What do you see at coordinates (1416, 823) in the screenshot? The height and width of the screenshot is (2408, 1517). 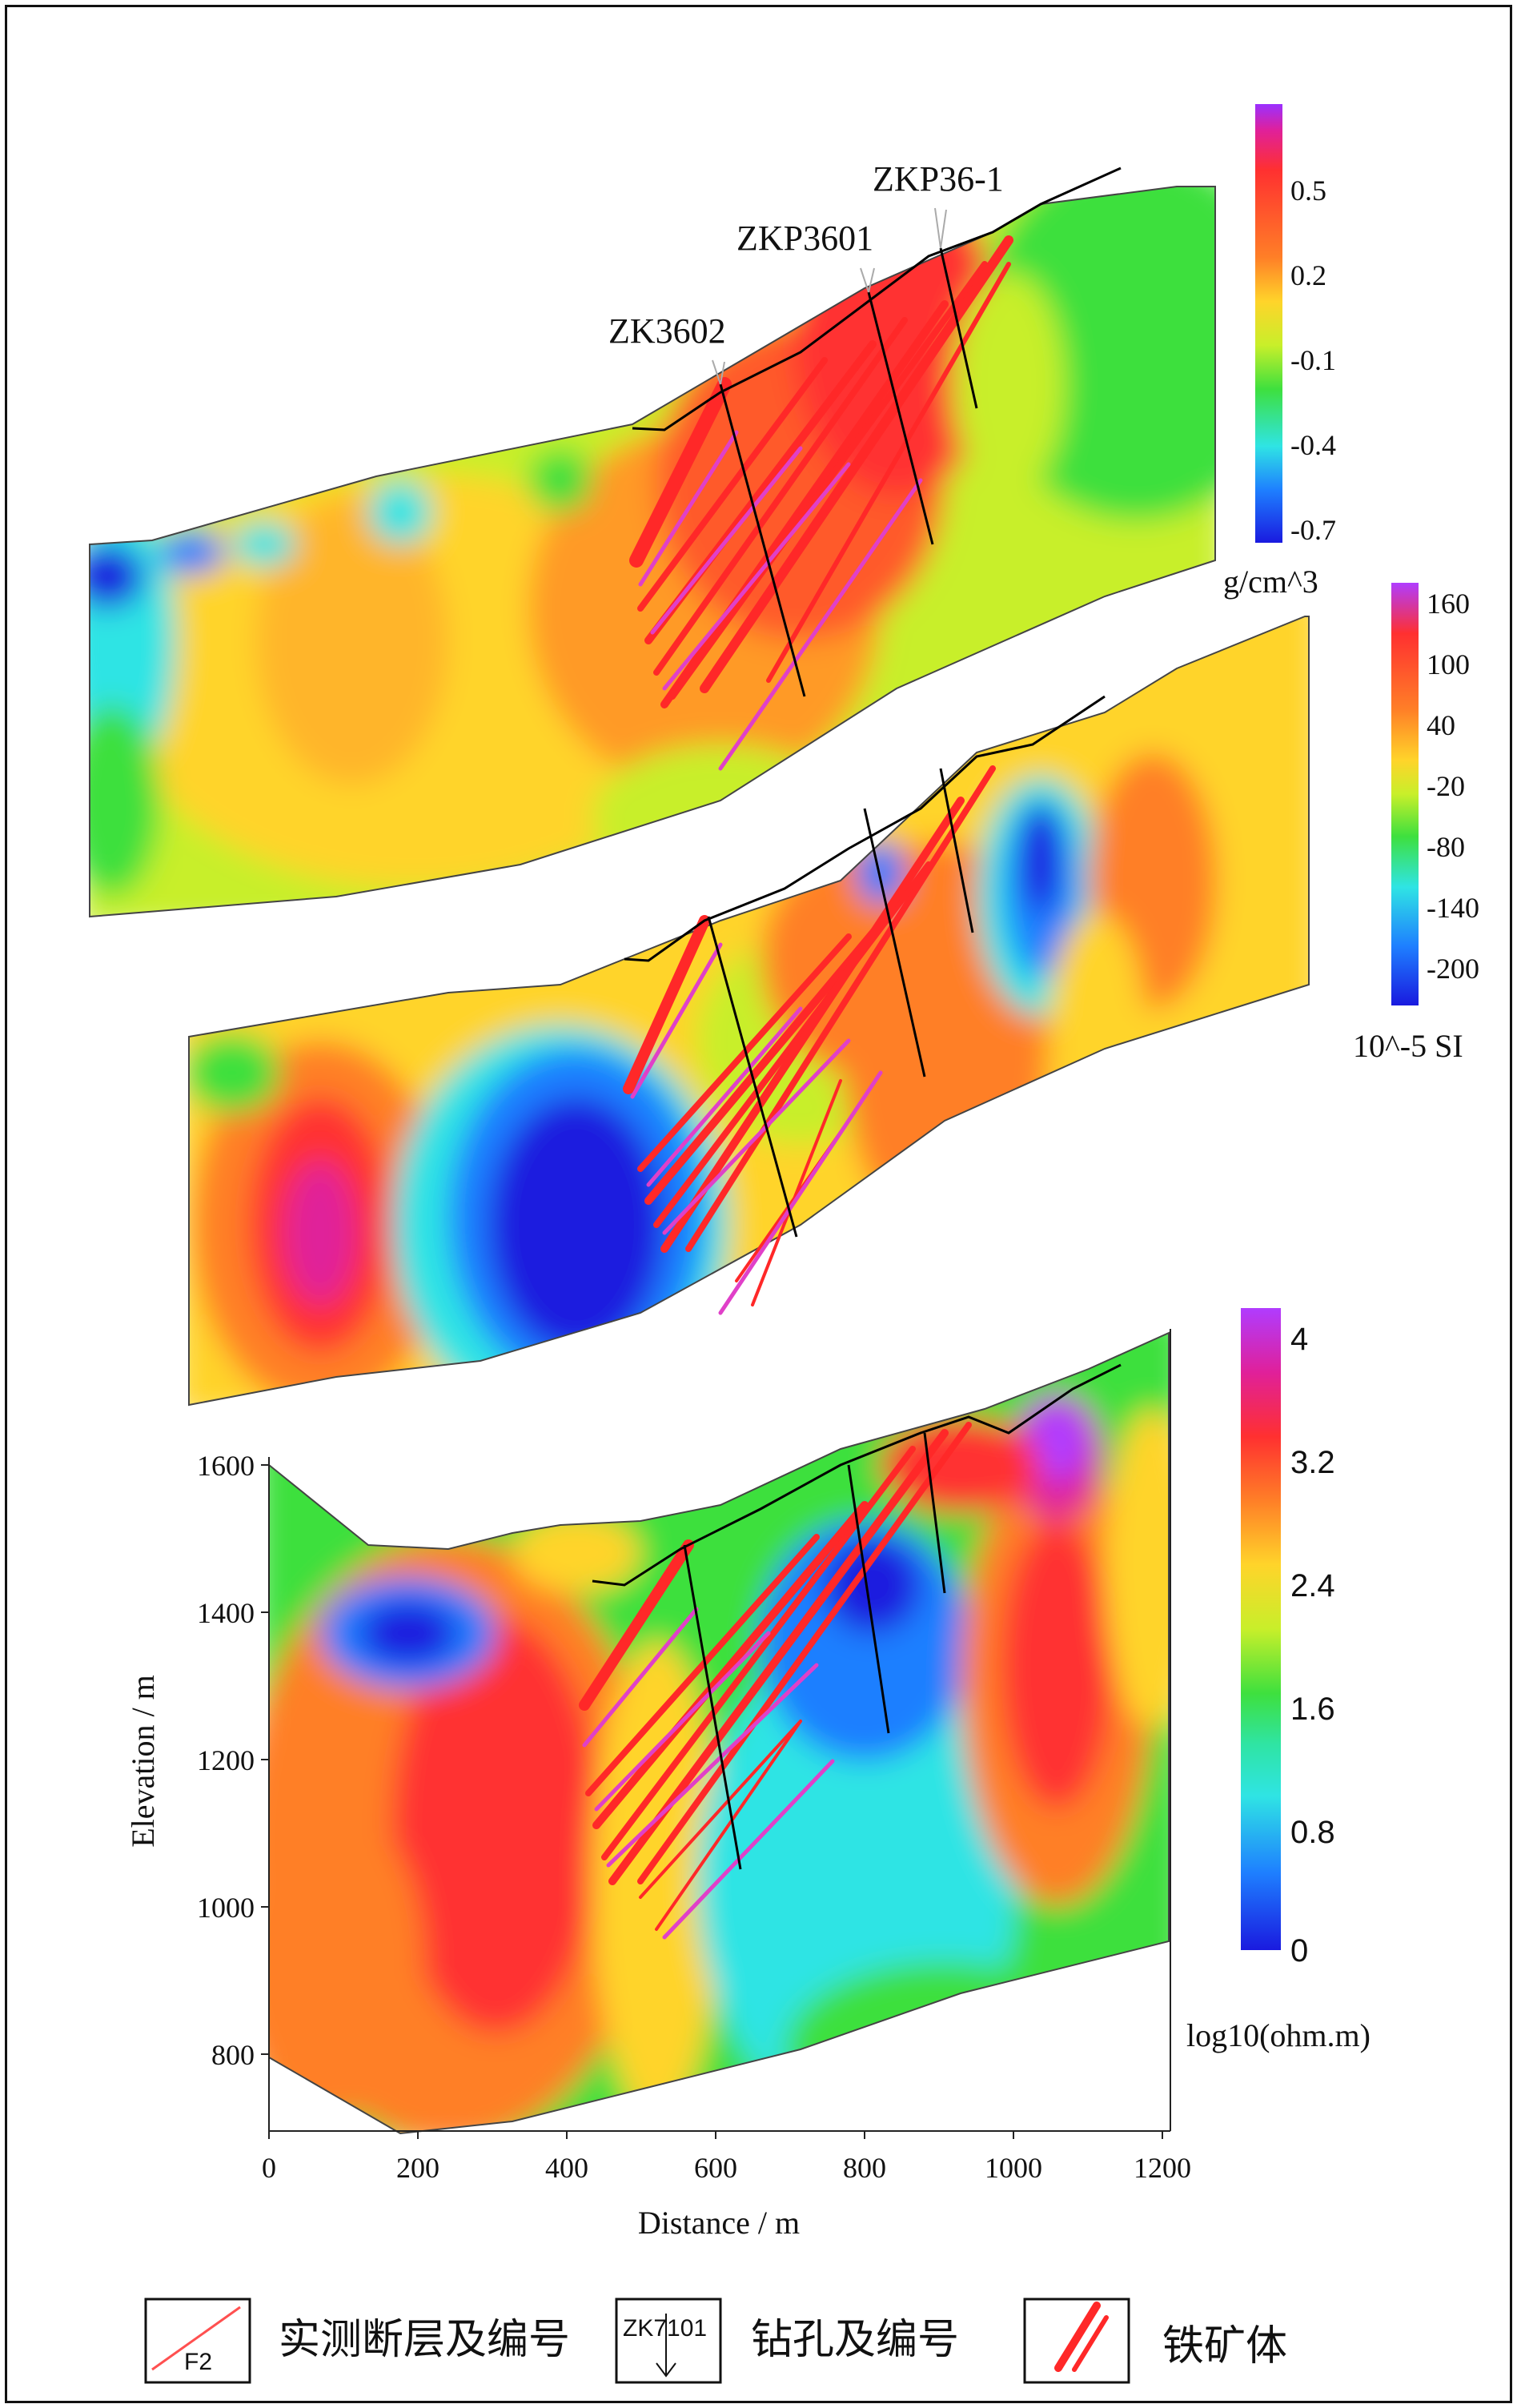 I see `magnetic-colorbar: 160 100 40 -20 -80 -140 -200 10^-5 SI` at bounding box center [1416, 823].